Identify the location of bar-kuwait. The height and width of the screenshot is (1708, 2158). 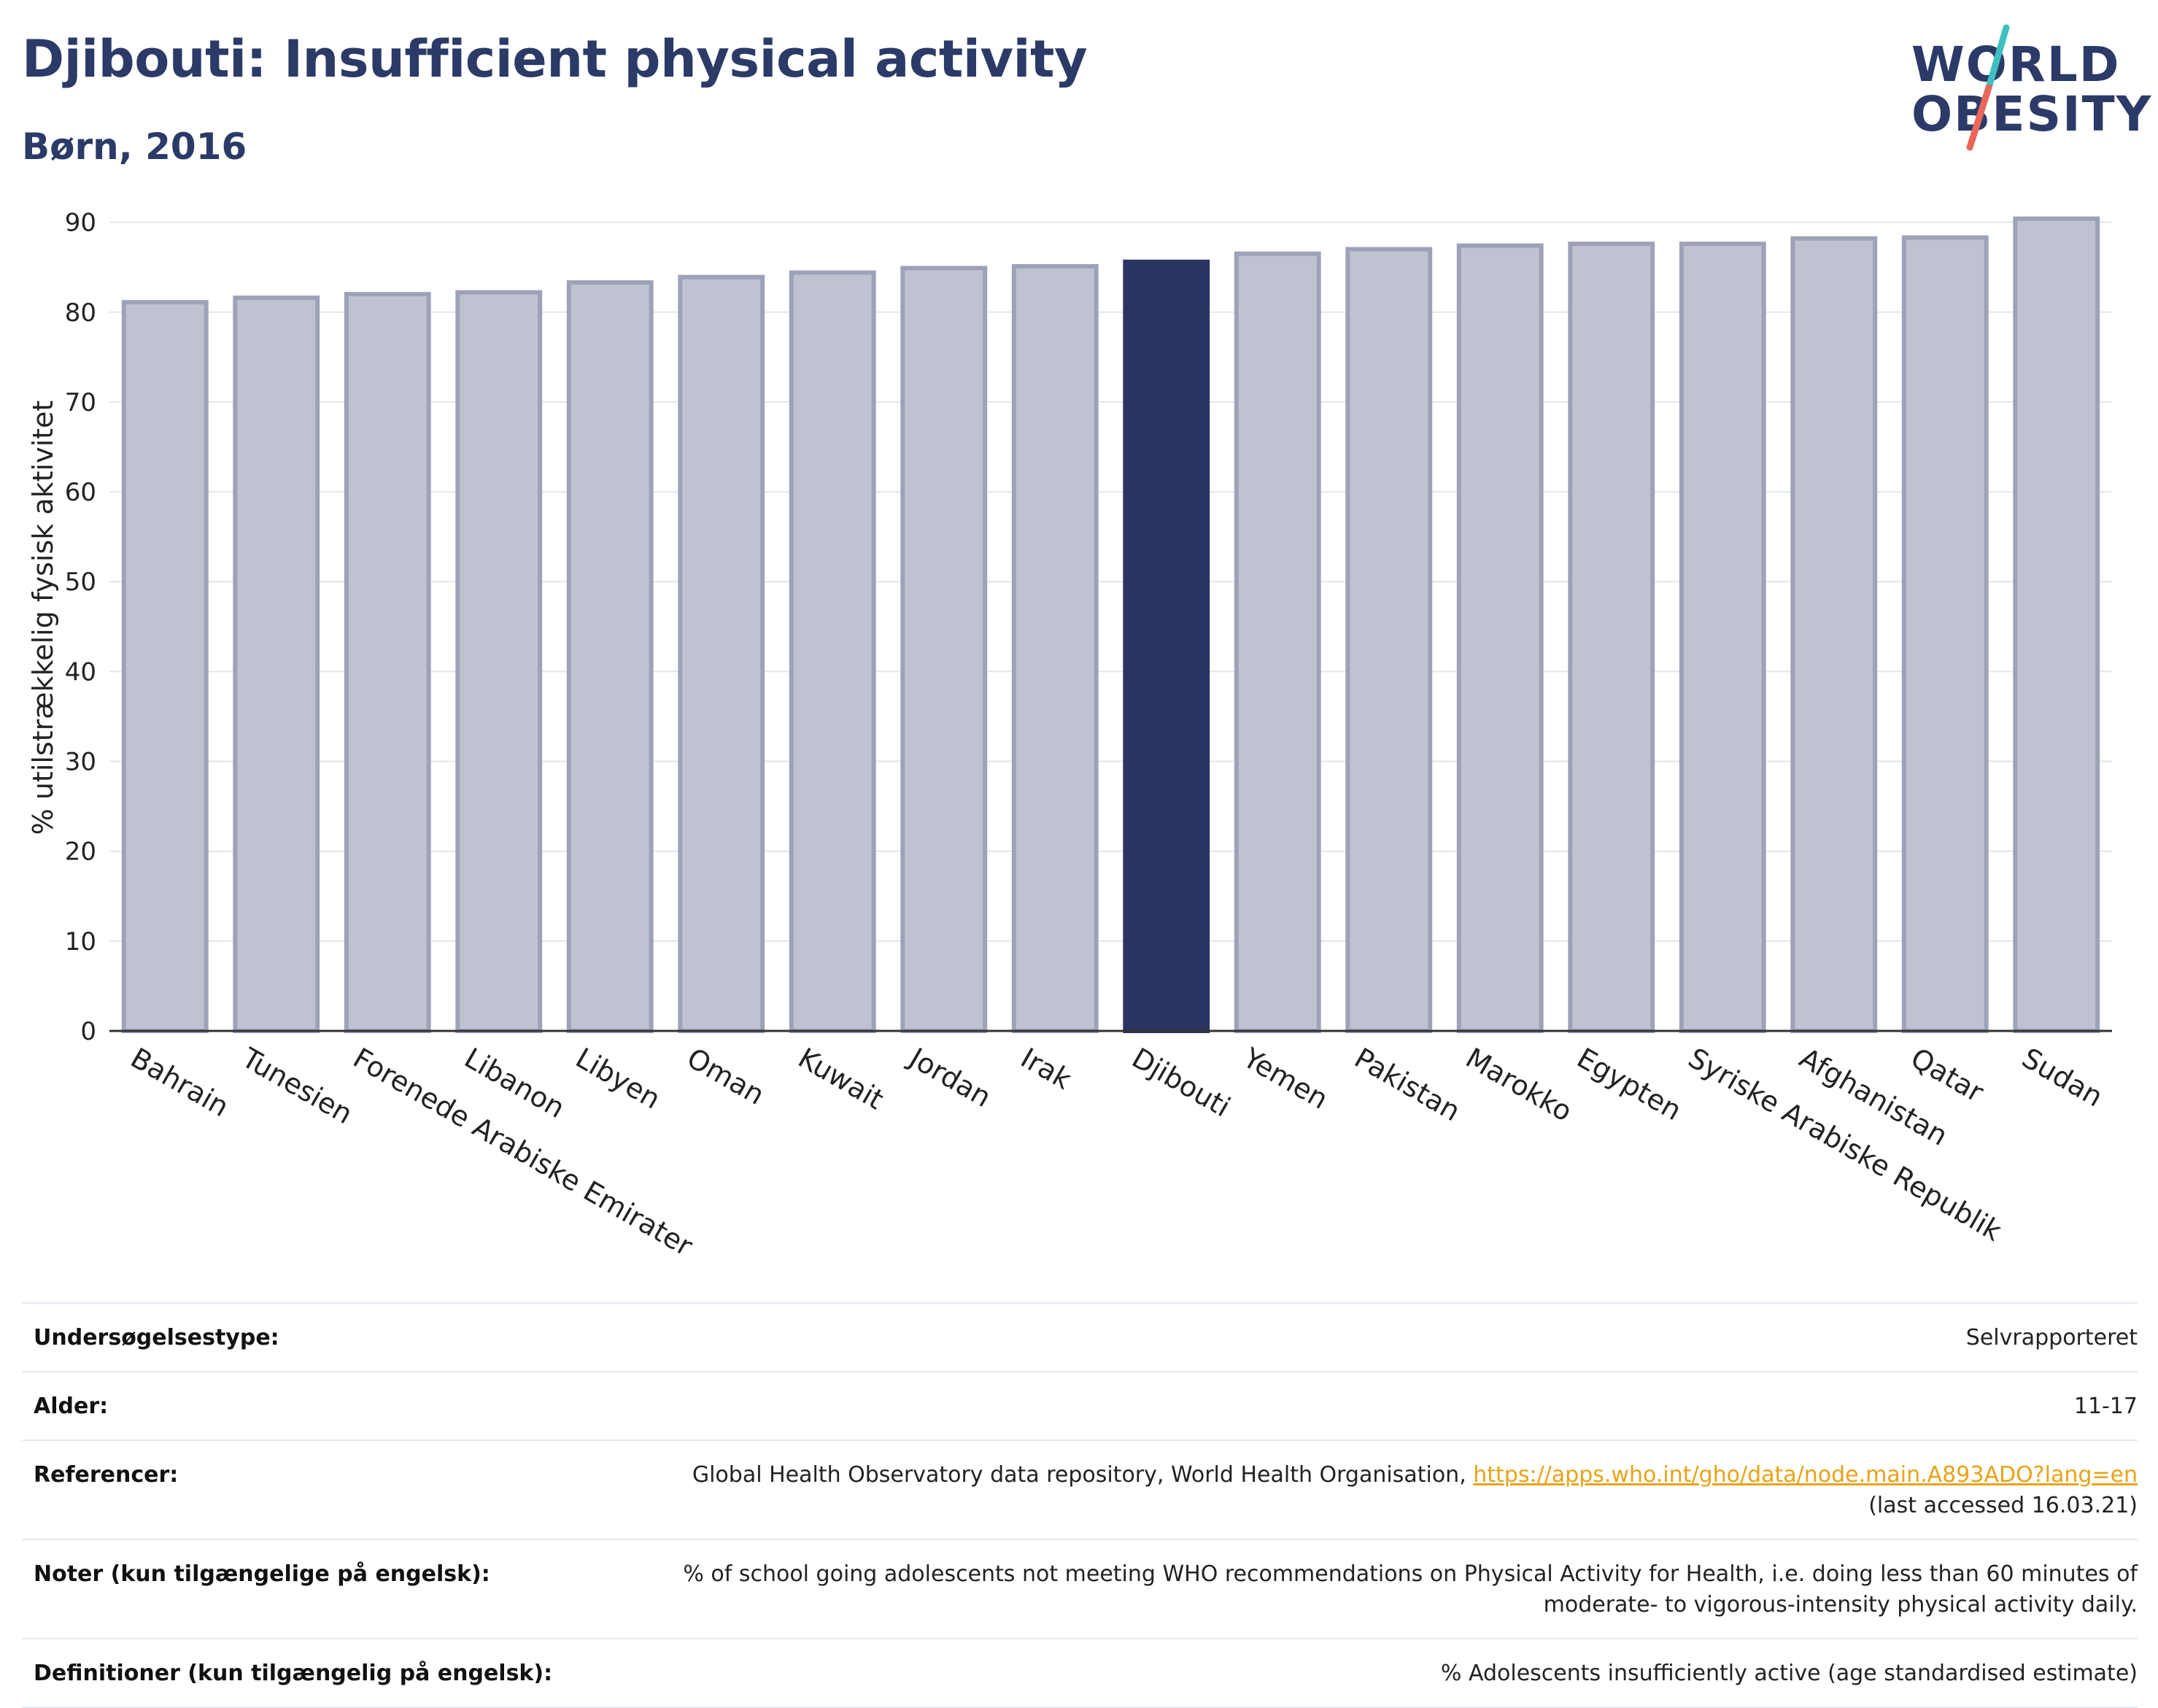
(832, 651).